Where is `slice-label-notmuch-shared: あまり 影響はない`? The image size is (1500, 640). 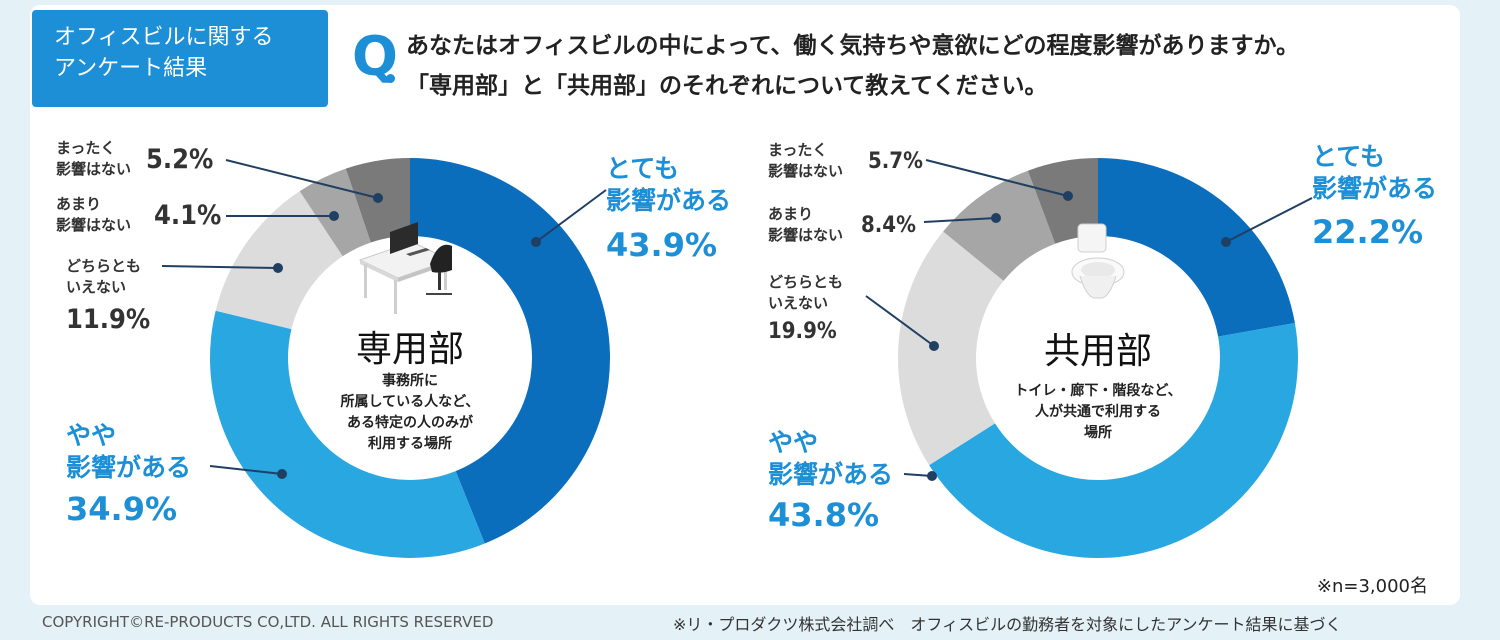 slice-label-notmuch-shared: あまり 影響はない is located at coordinates (806, 224).